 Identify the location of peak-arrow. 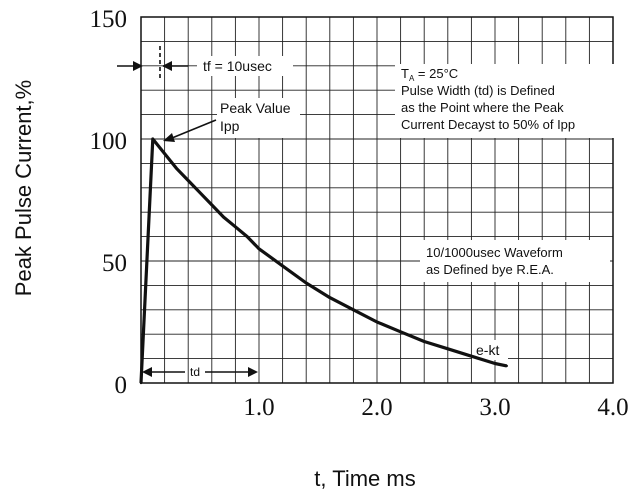
(190, 130).